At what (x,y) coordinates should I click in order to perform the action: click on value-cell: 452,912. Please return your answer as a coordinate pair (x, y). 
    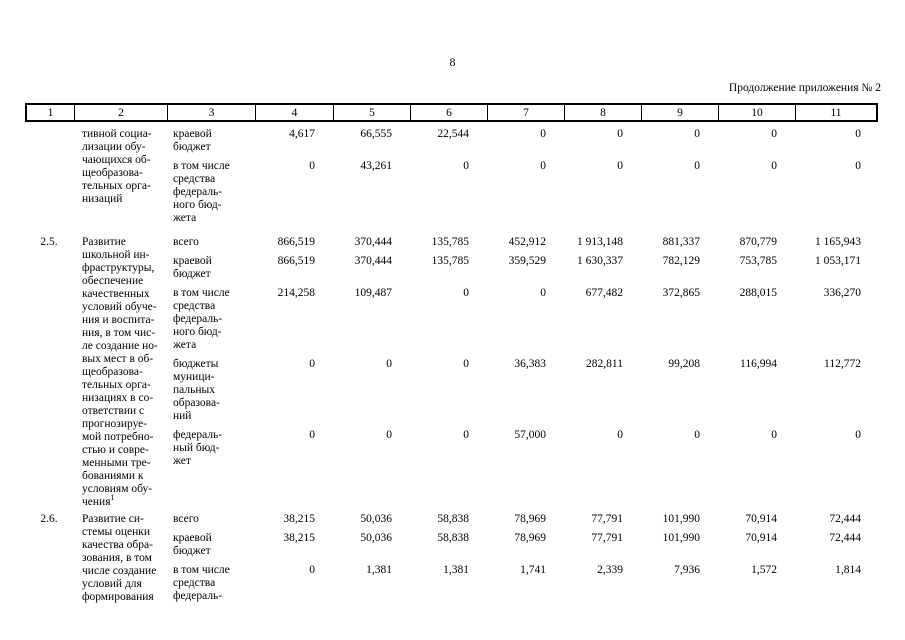
    Looking at the image, I should click on (527, 242).